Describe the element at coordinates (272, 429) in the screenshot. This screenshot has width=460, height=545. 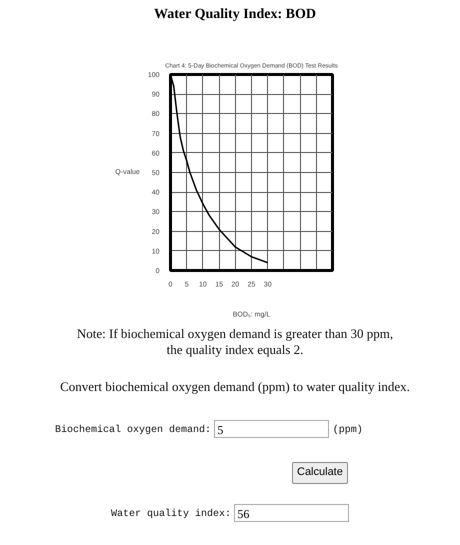
I see `text: 5` at that location.